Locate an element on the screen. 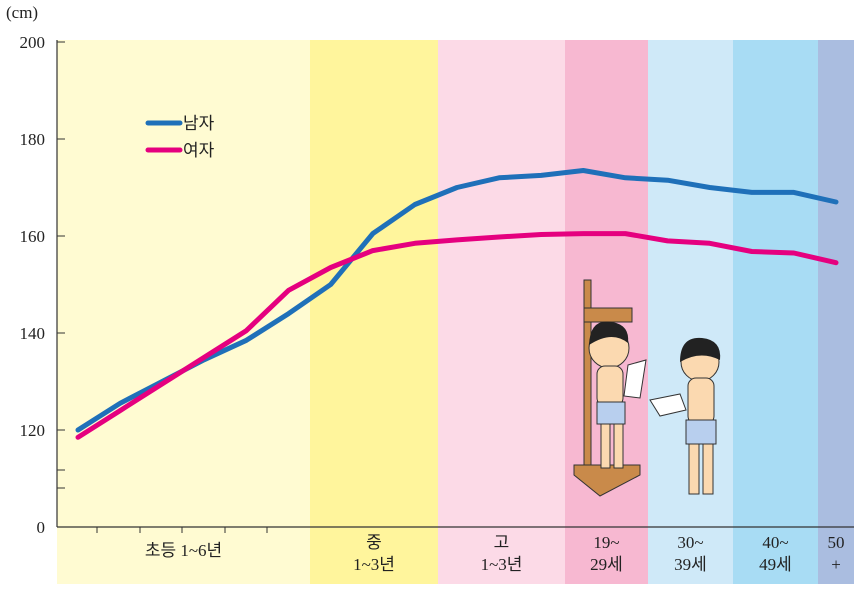 The width and height of the screenshot is (854, 589). y-tick-label: 200 is located at coordinates (33, 42).